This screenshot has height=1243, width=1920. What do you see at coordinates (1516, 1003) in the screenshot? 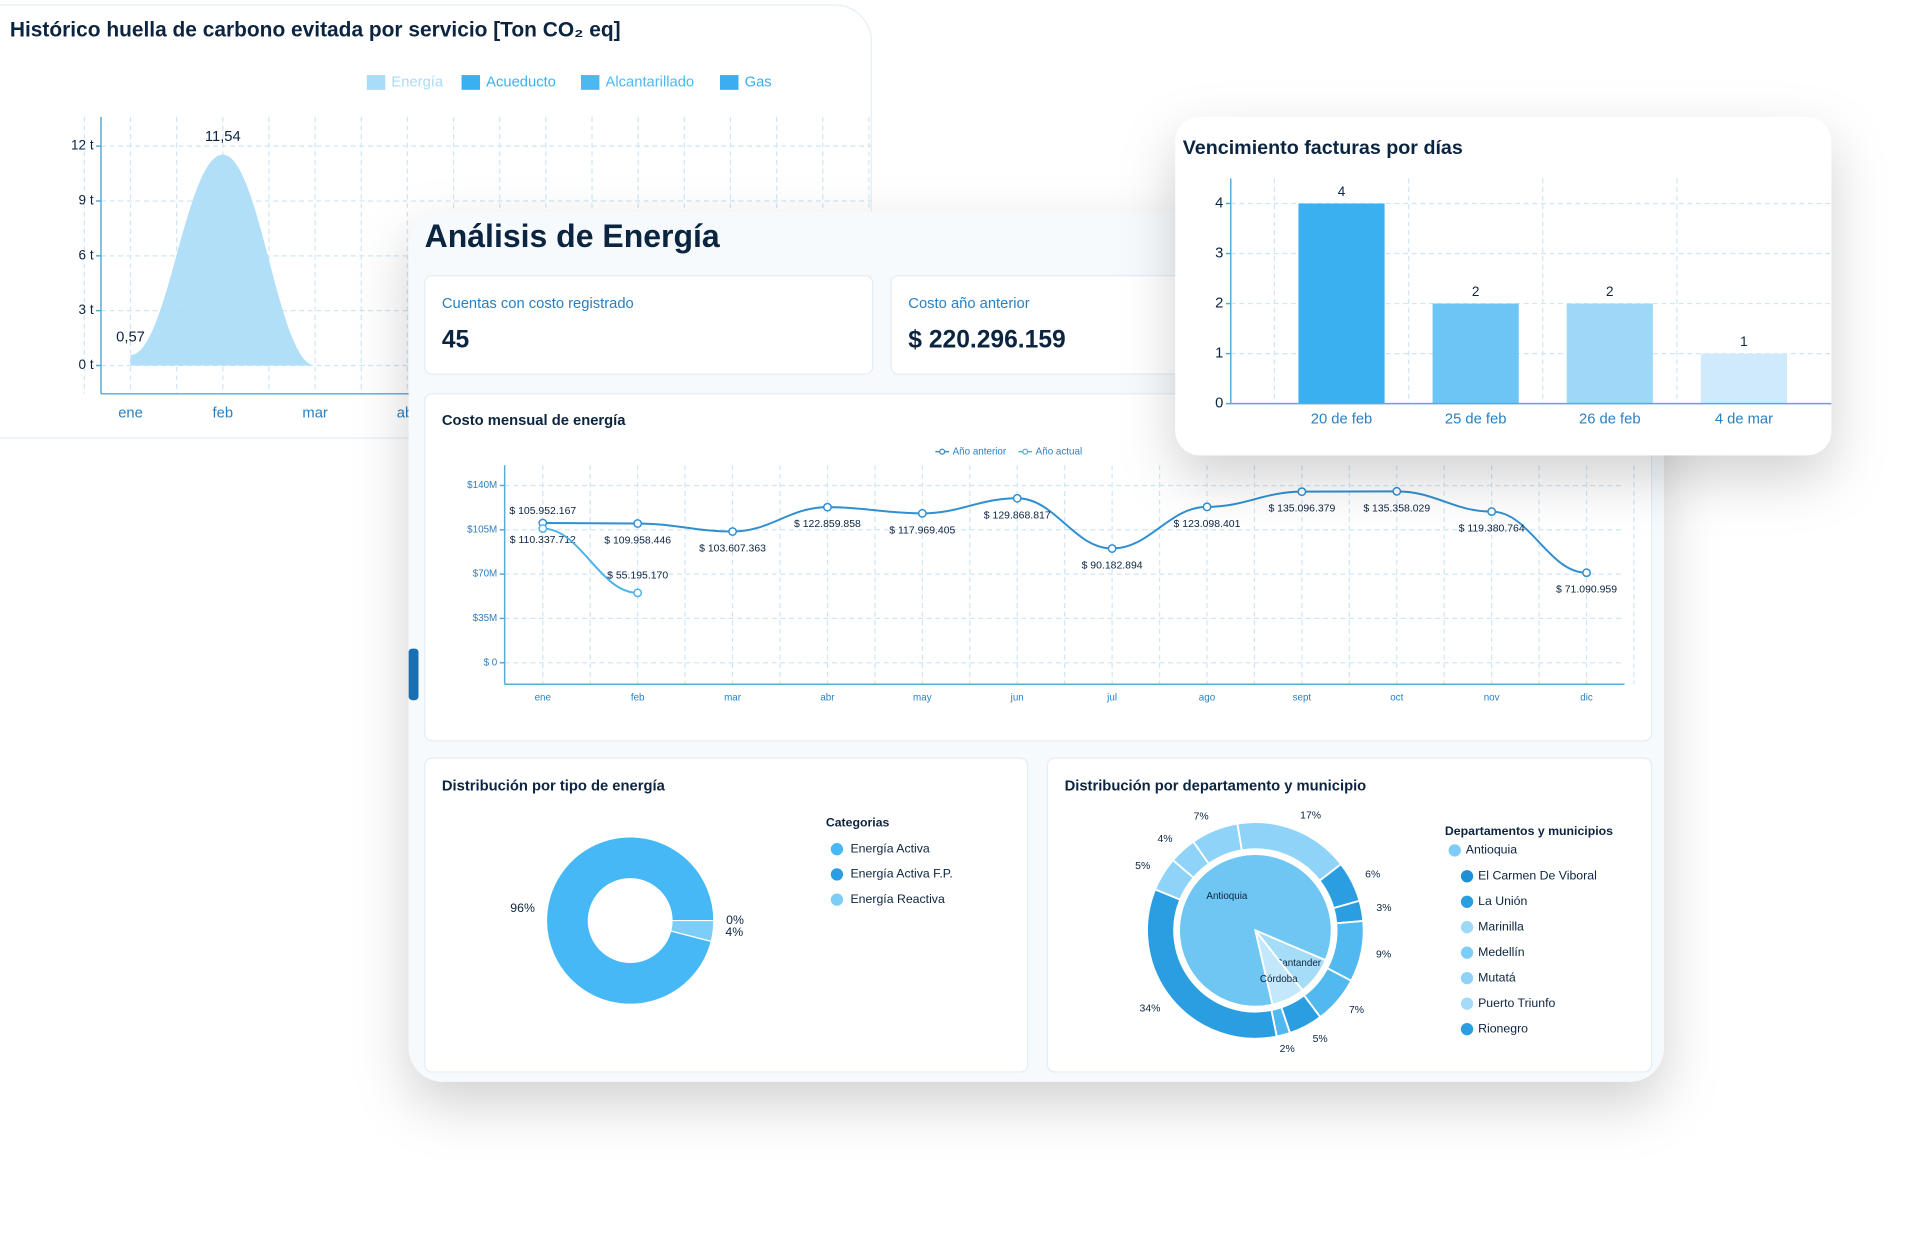
I see `legend-label: Puerto Triunfo` at bounding box center [1516, 1003].